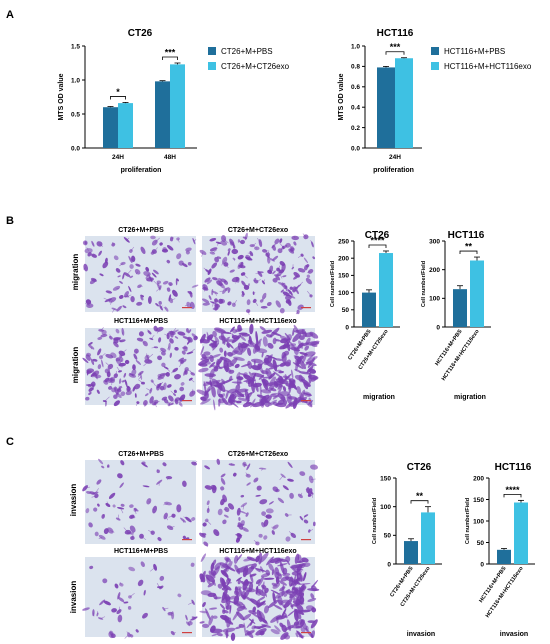 The image size is (550, 644). Describe the element at coordinates (419, 502) in the screenshot. I see `c1-significance-bracket` at that location.